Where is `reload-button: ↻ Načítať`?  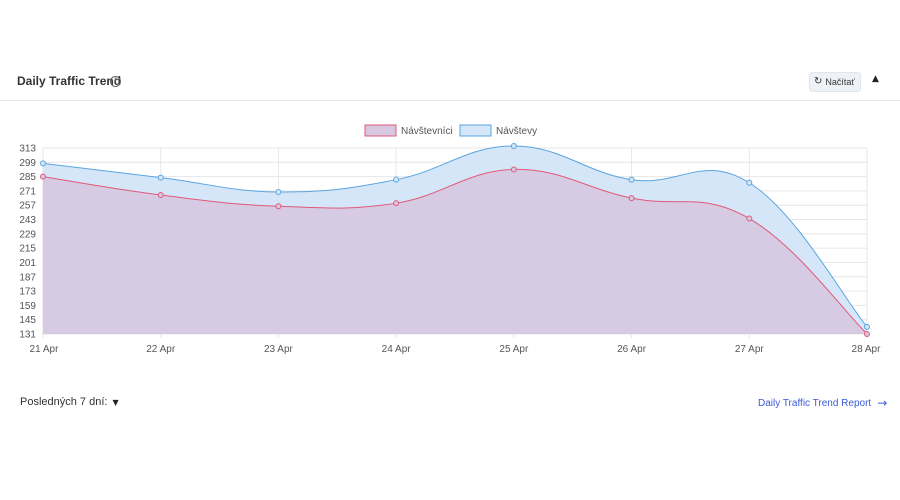
reload-button: ↻ Načítať is located at coordinates (835, 82).